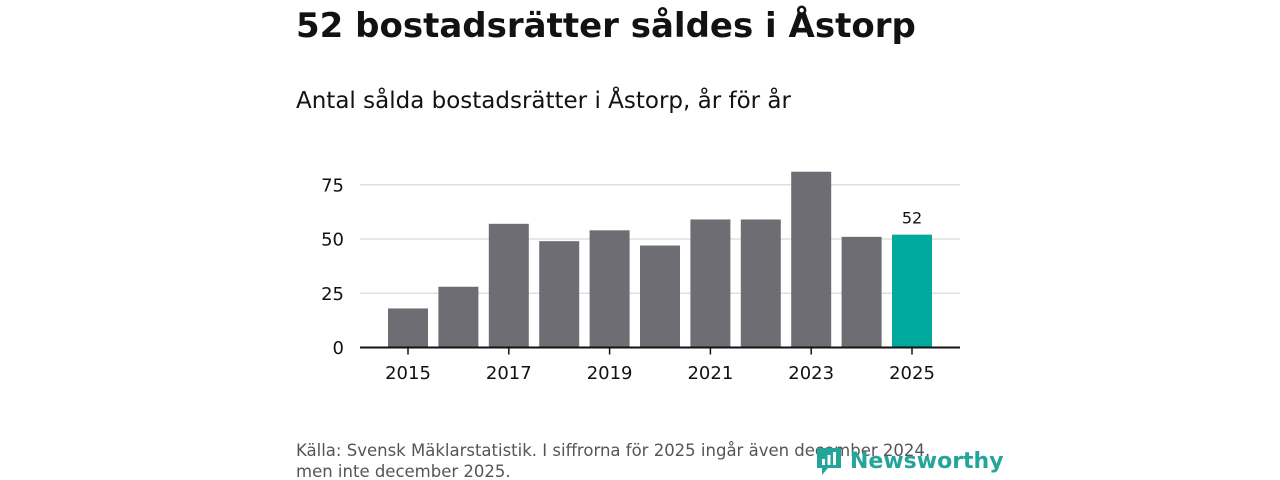 The image size is (1280, 480). I want to click on x-tick-label-2017: 2017, so click(509, 373).